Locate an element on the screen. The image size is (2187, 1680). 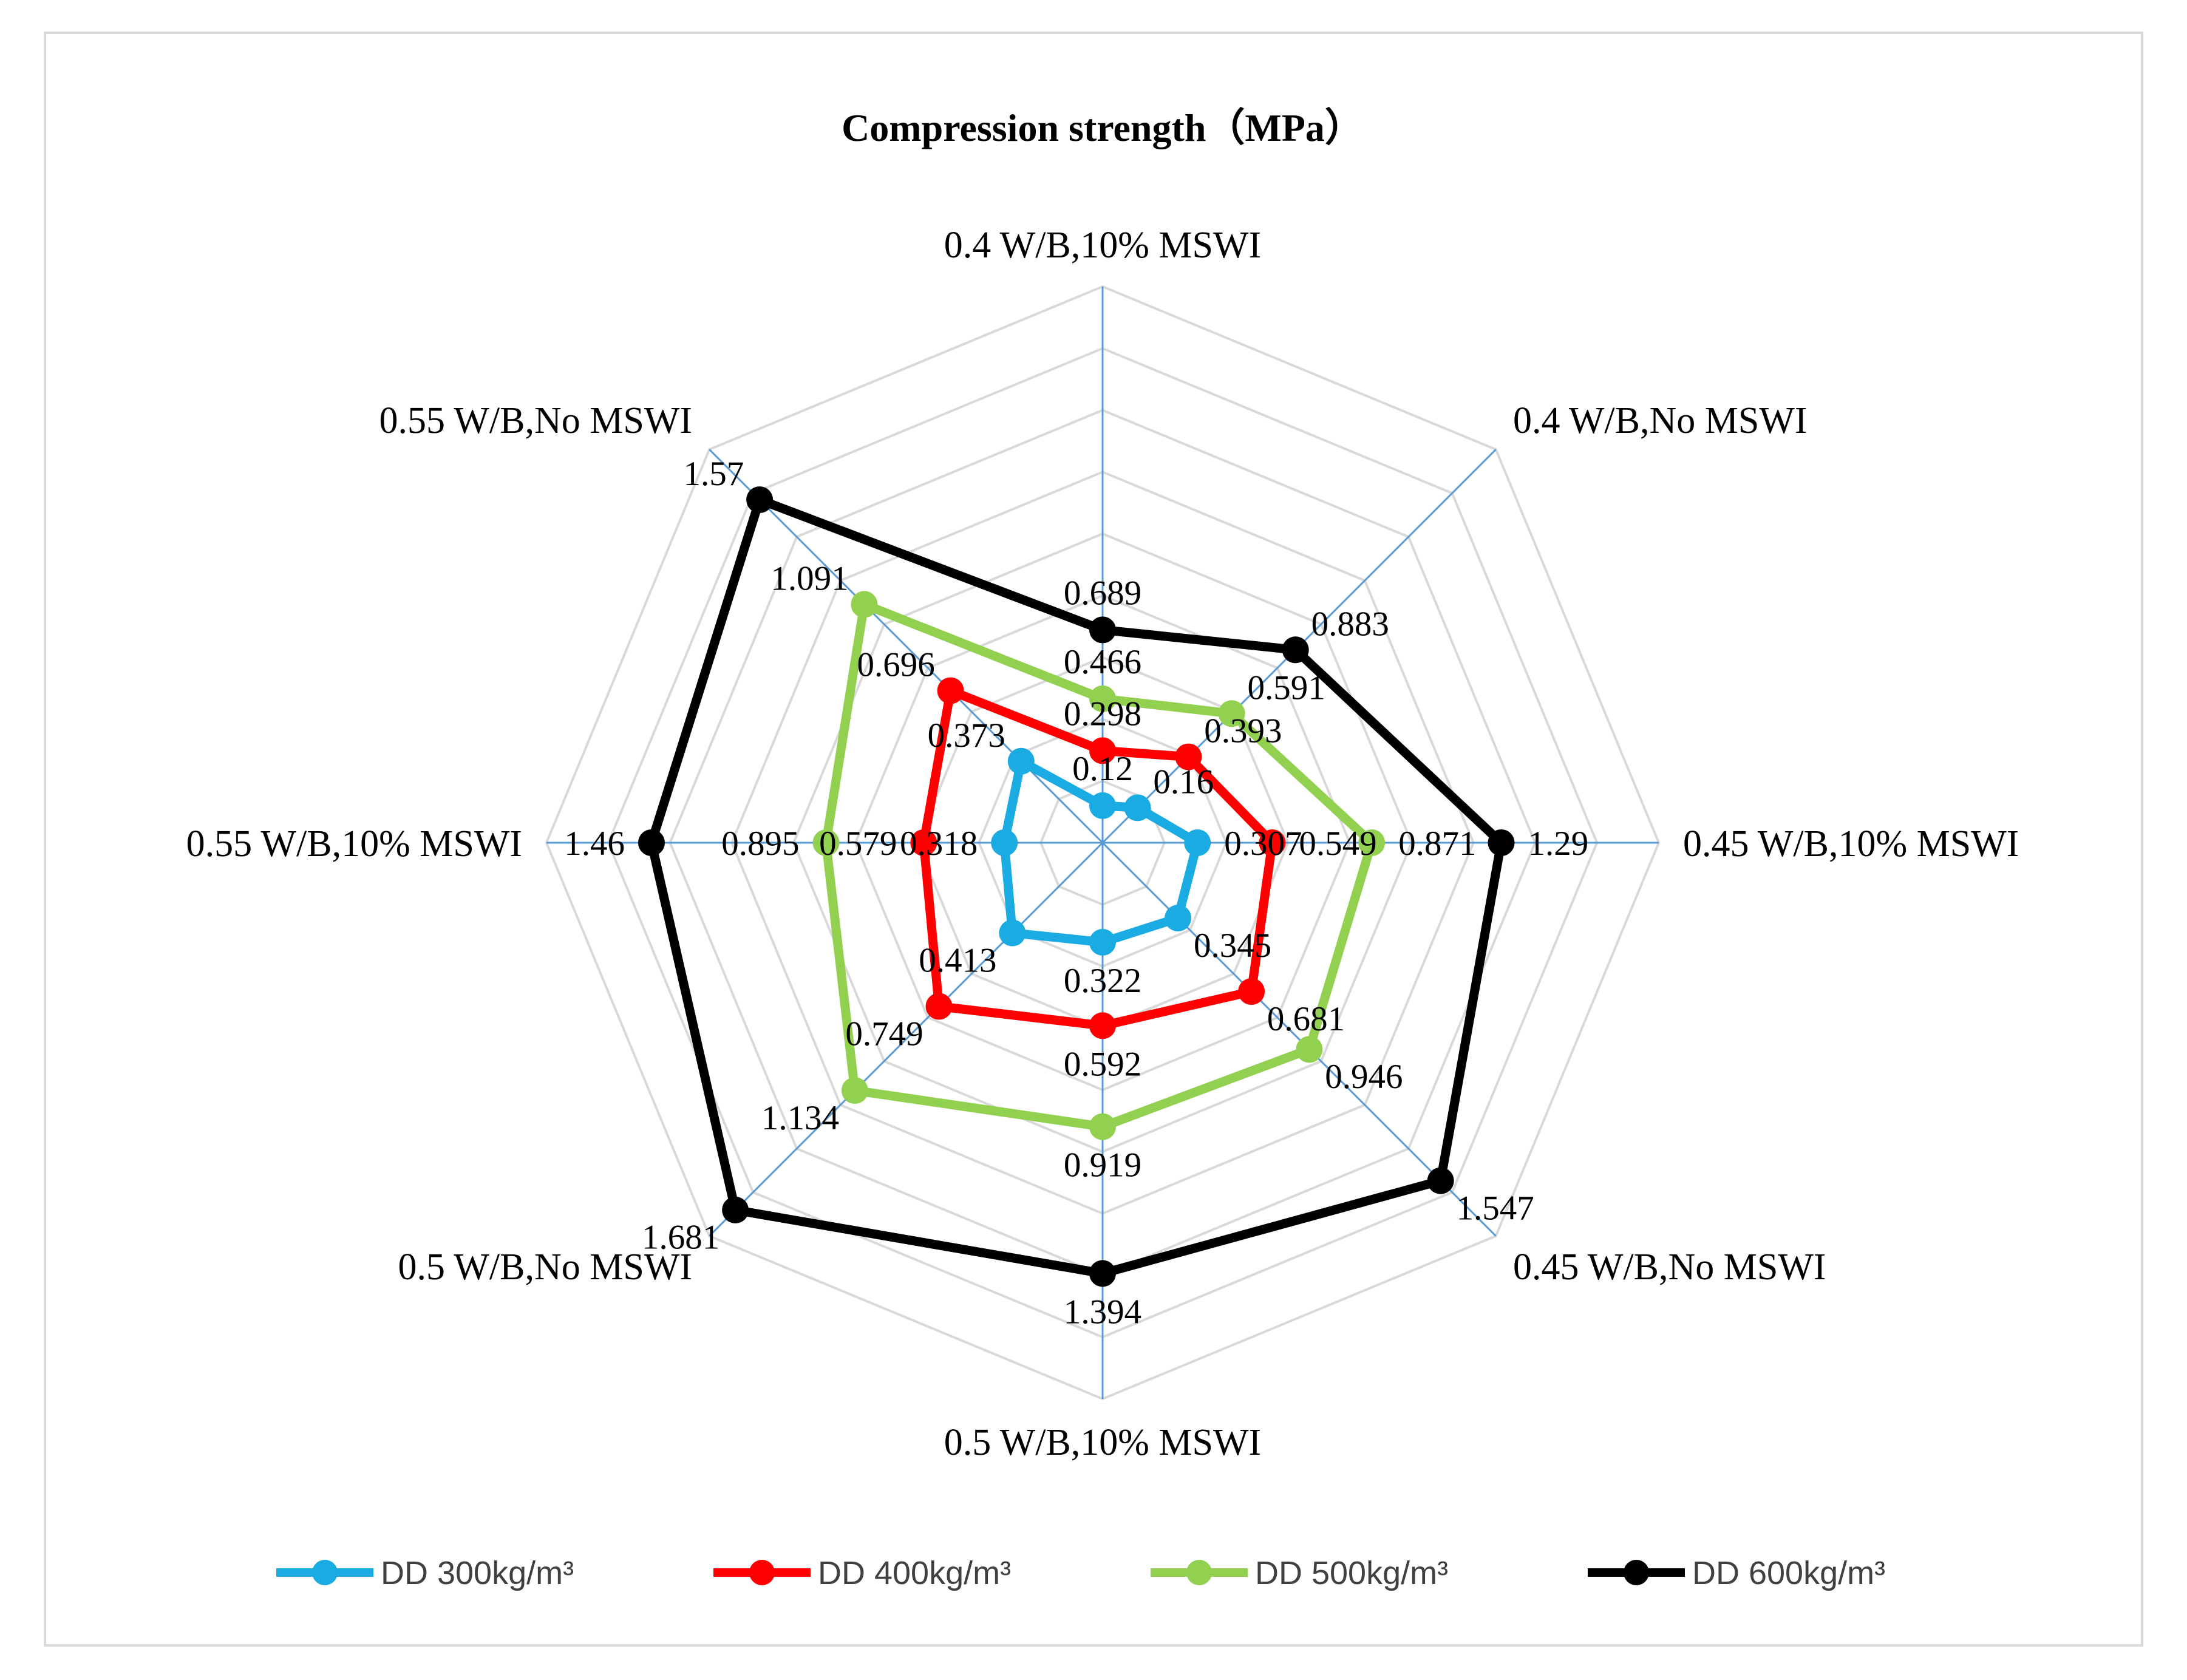
data-label: 0.696 is located at coordinates (896, 665).